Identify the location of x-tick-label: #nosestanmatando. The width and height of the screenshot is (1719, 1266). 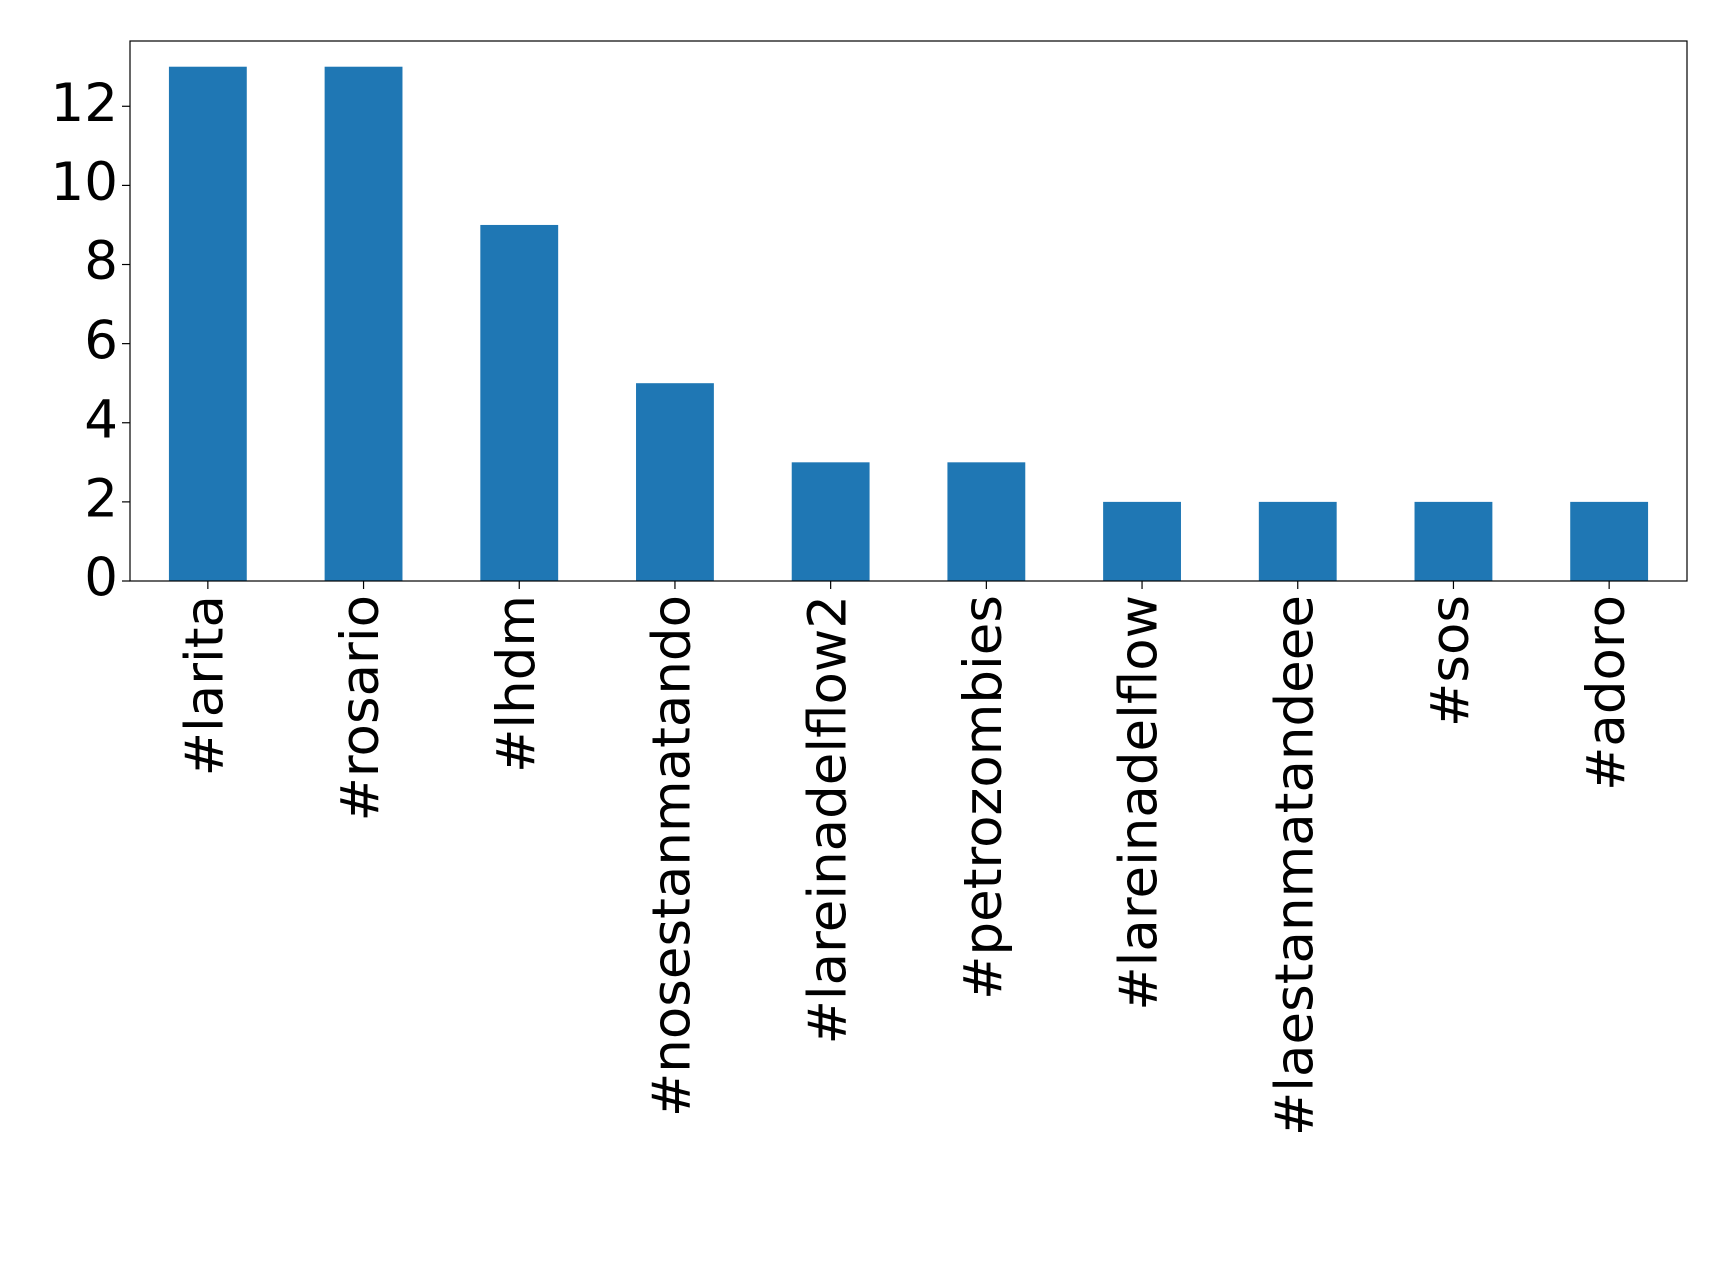
(672, 856).